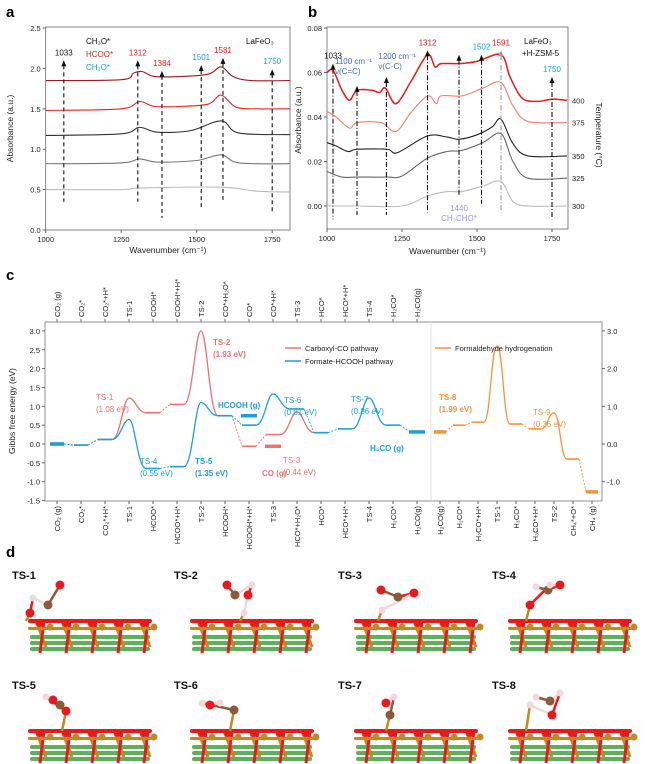 The height and width of the screenshot is (764, 649). Describe the element at coordinates (272, 61) in the screenshot. I see `peak-label: 1750` at that location.